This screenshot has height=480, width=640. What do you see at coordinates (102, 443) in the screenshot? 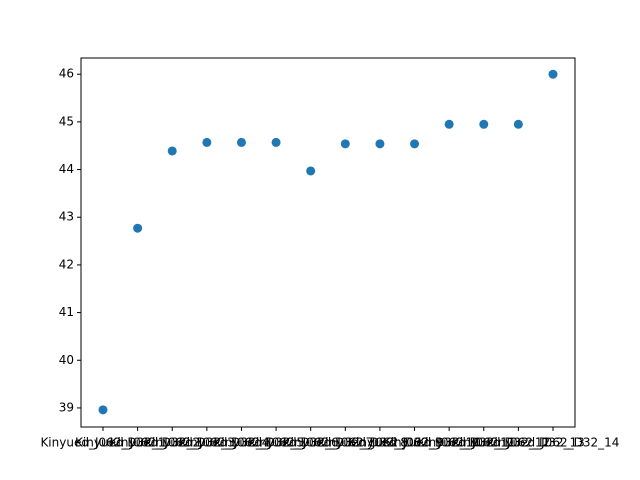
I see `x-tick-label: Kinyued_J062_D32_1` at bounding box center [102, 443].